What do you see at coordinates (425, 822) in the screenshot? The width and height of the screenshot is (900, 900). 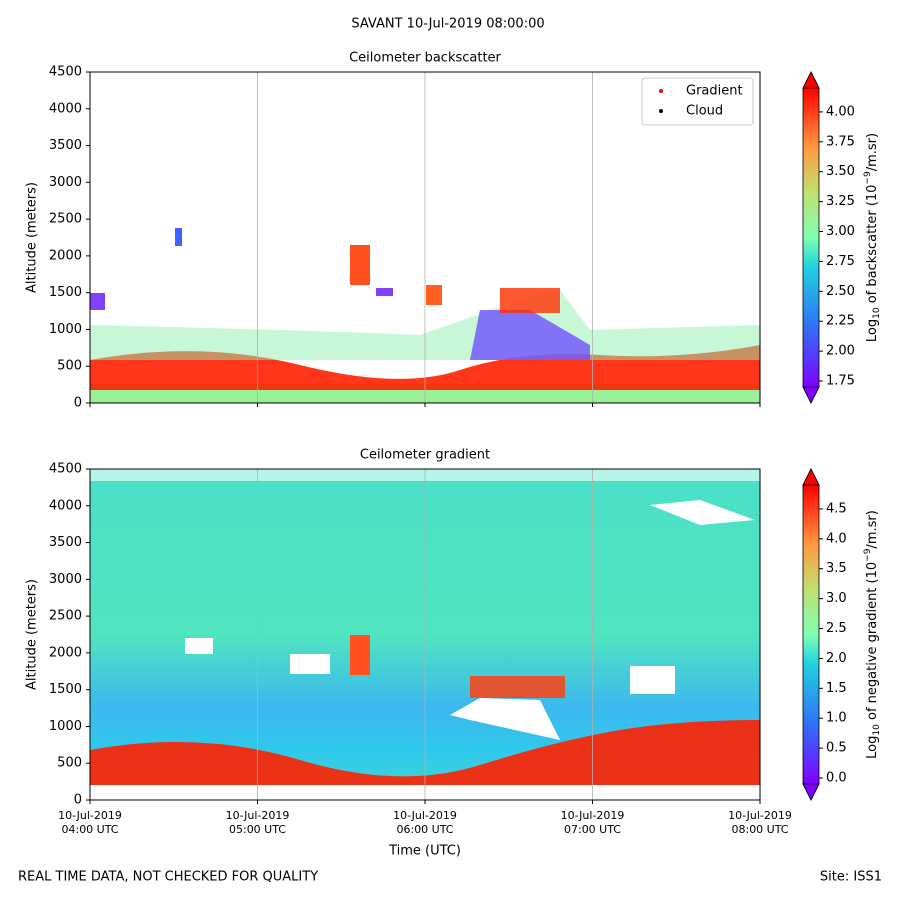 I see `x-tick-label: 10-Jul-2019 06:00 UTC` at bounding box center [425, 822].